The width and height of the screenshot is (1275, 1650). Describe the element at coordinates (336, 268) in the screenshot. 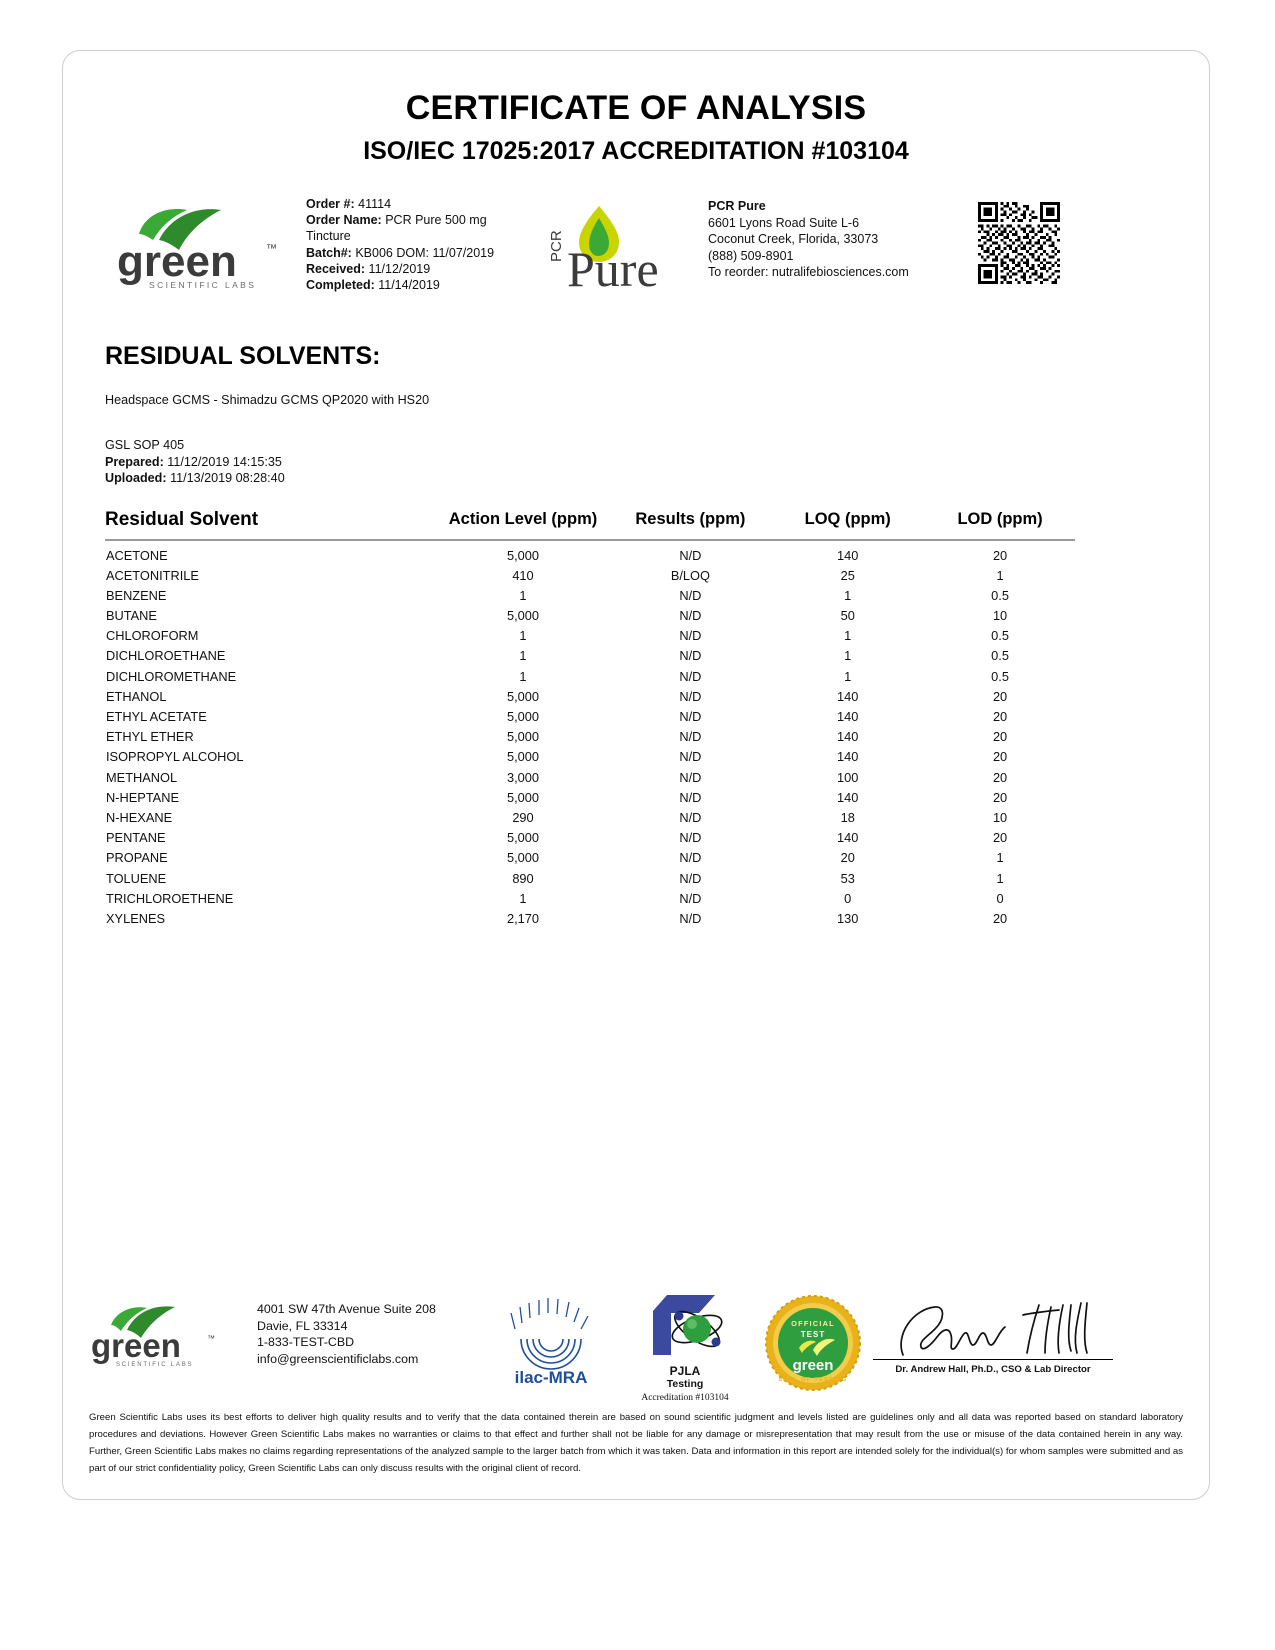

I see `received-label: Received:` at that location.